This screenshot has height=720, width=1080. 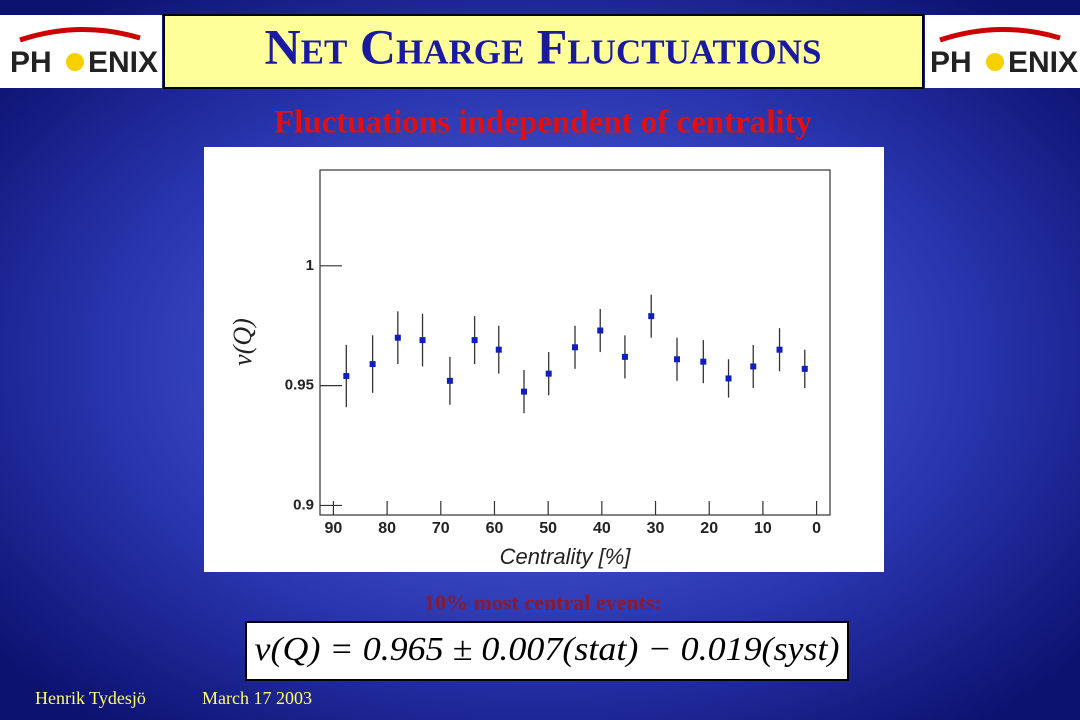 I want to click on x-tick-label: 30, so click(x=656, y=528).